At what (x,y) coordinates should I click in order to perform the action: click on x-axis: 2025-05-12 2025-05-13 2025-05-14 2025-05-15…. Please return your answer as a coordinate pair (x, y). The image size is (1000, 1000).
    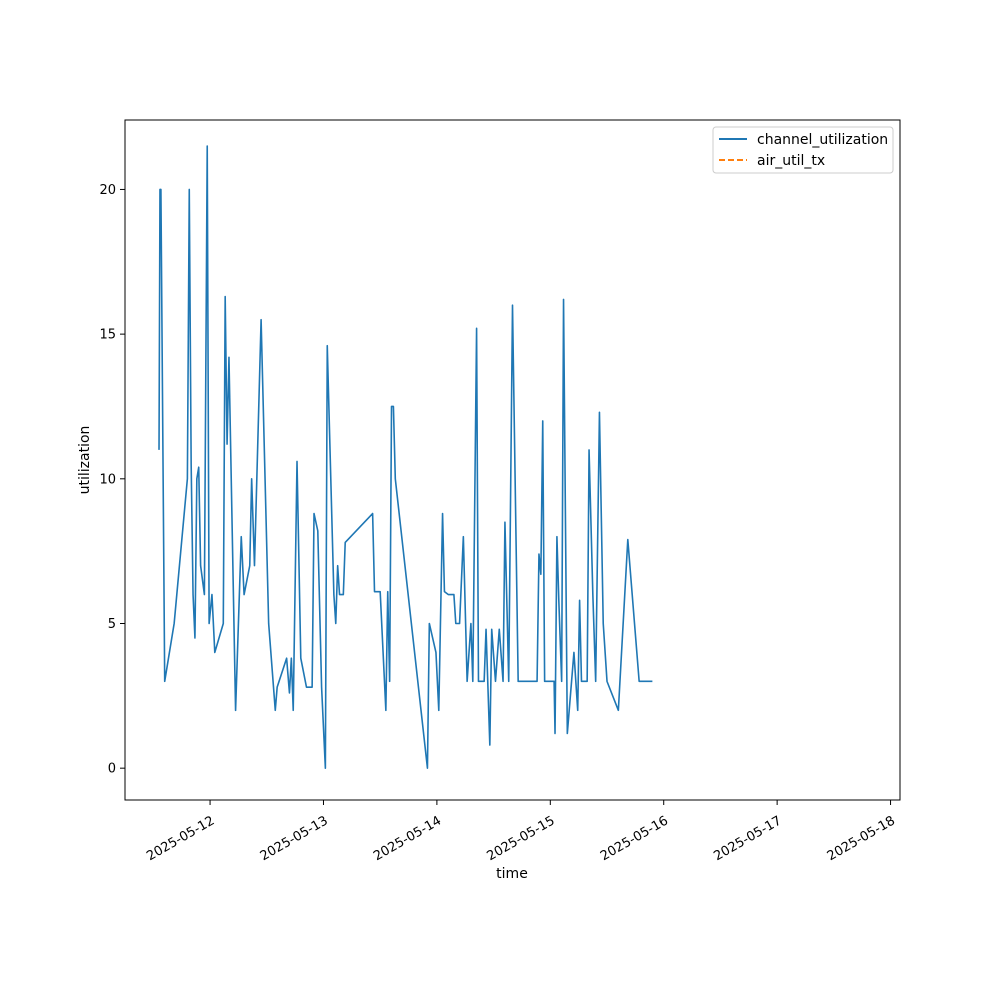
    Looking at the image, I should click on (521, 832).